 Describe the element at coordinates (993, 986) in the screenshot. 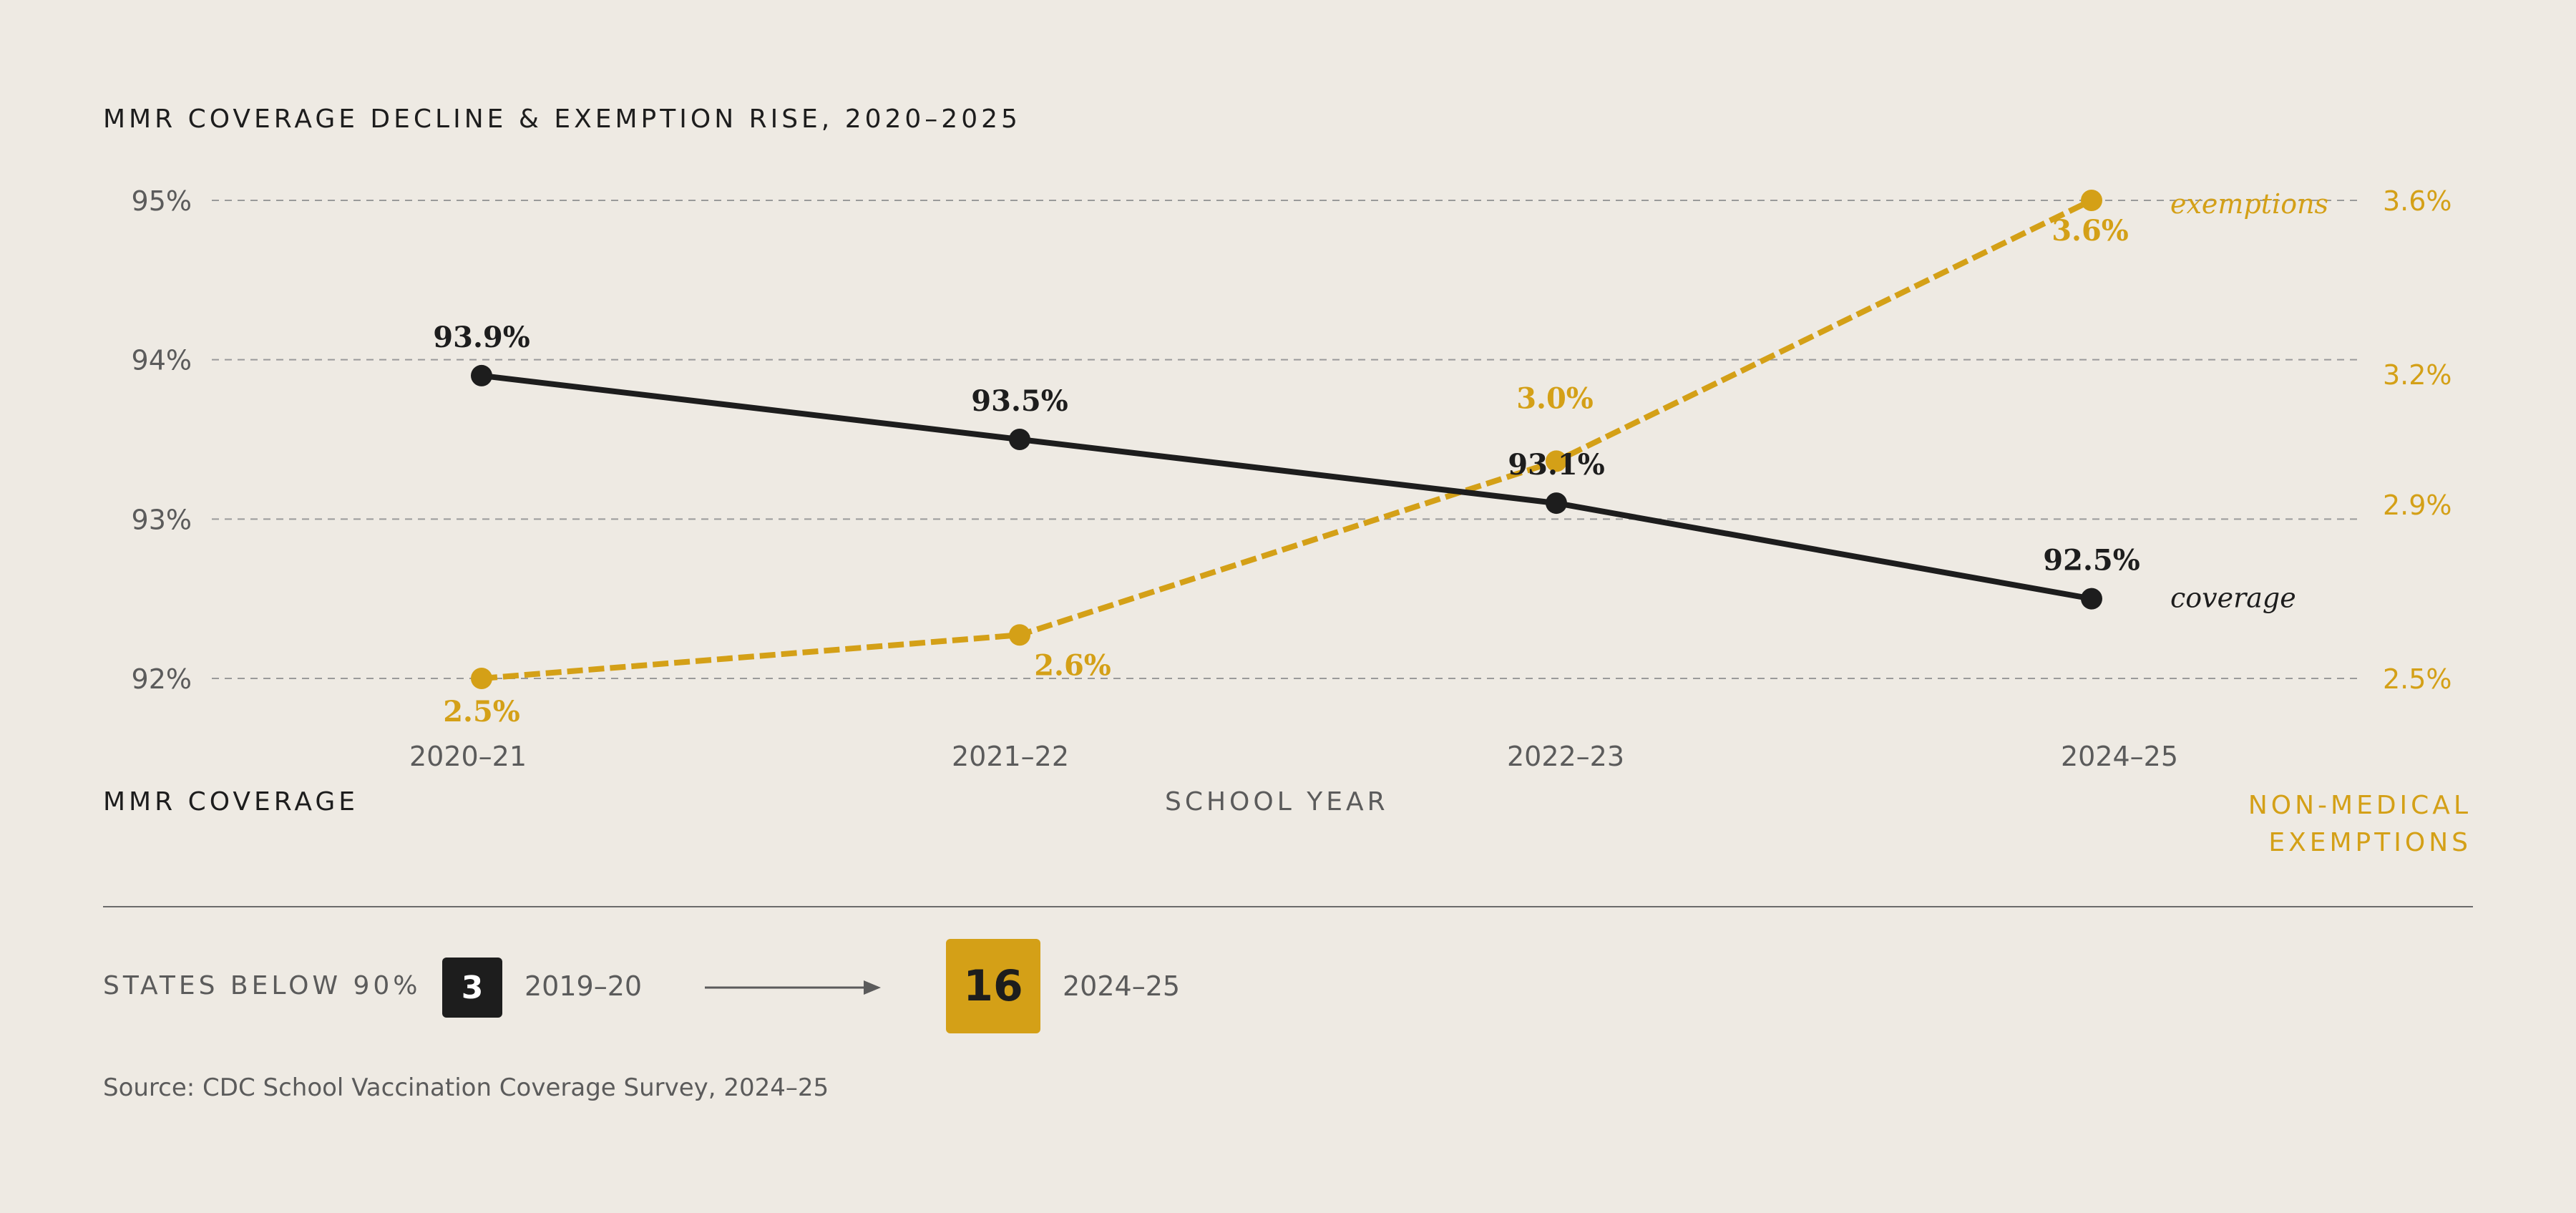

I see `states-count-to-badge: 16` at that location.